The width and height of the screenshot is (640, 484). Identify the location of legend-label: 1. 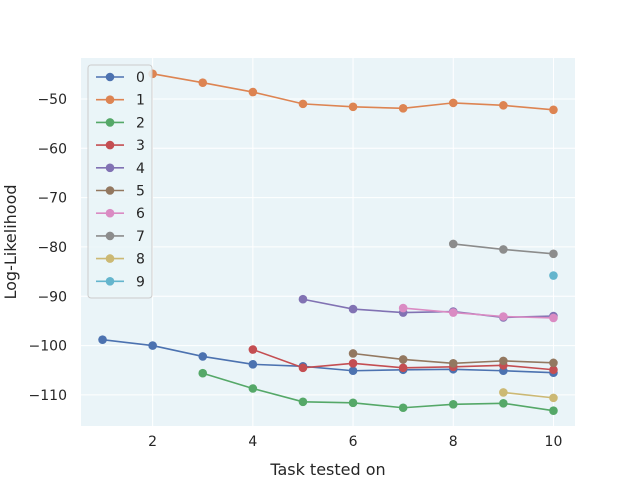
(140, 101).